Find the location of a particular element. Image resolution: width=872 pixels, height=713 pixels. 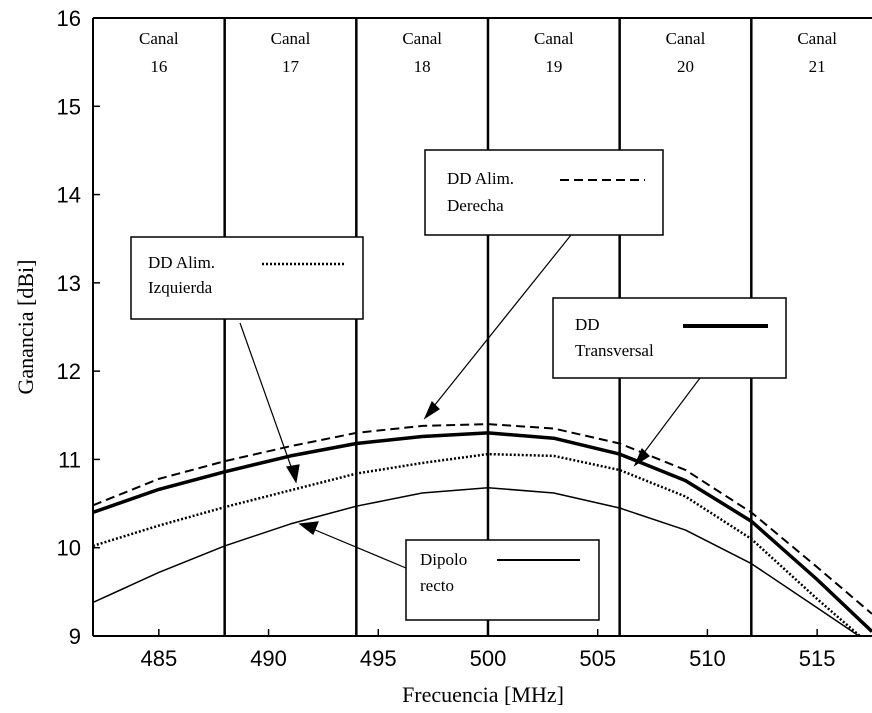

arrow-transversal is located at coordinates (670, 418).